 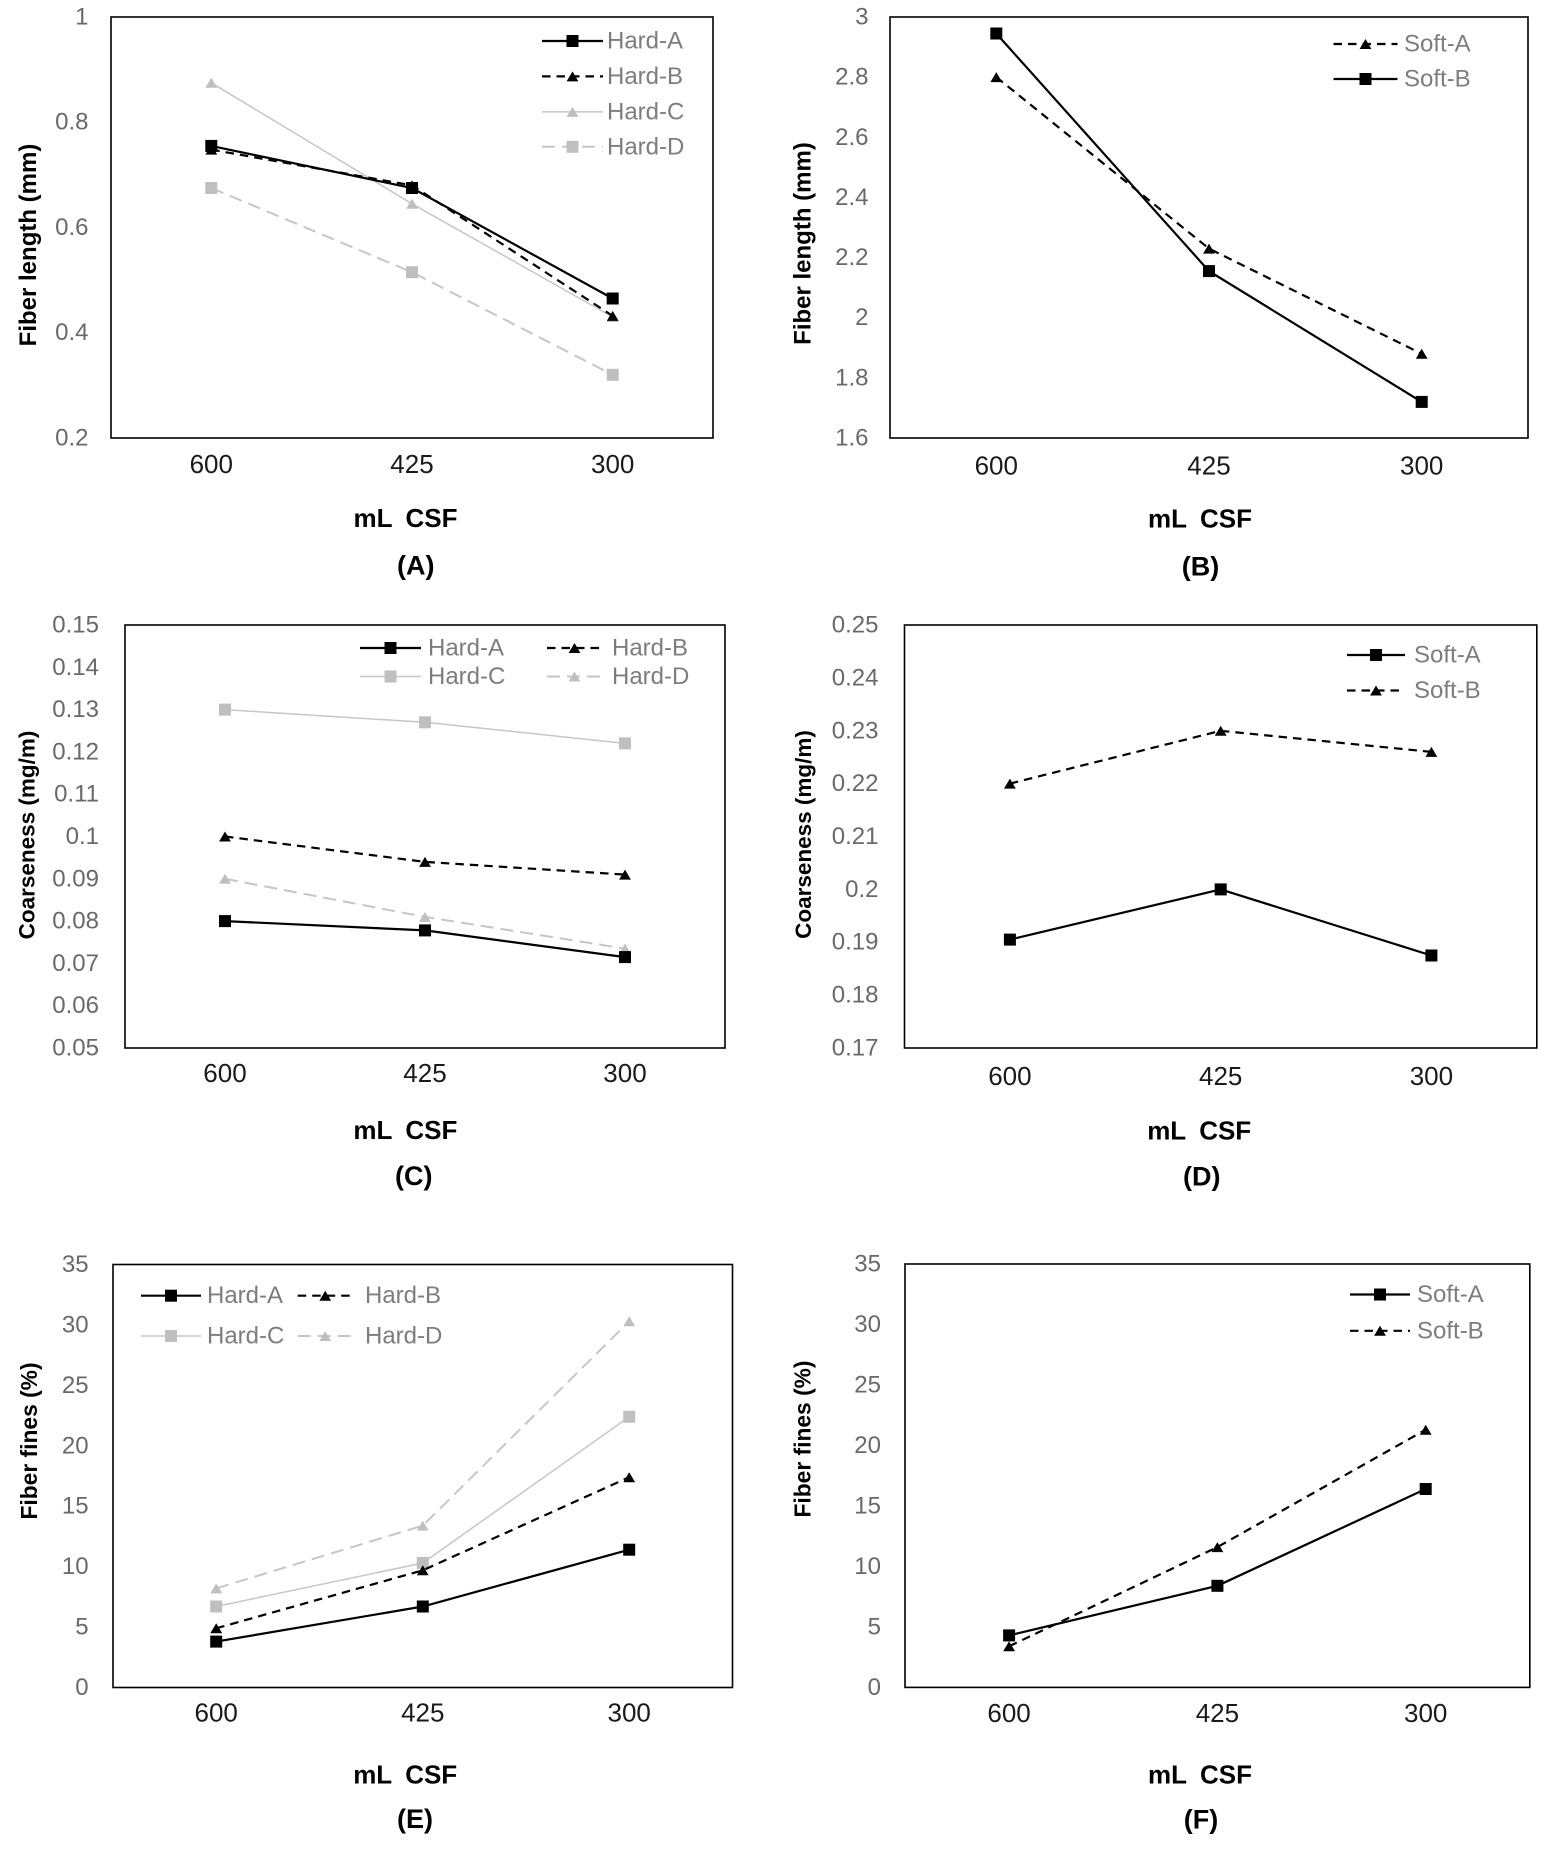 I want to click on svg-text: 0.25, so click(x=855, y=625).